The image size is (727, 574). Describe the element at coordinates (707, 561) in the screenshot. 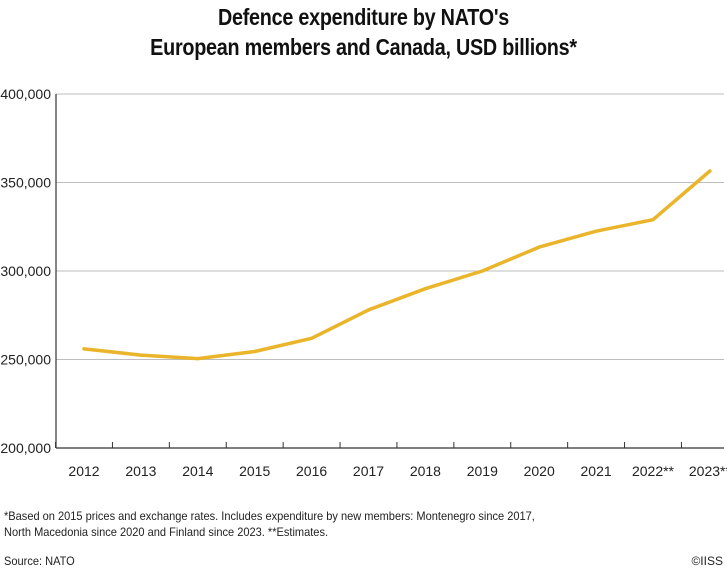

I see `credit-text: ©IISS` at that location.